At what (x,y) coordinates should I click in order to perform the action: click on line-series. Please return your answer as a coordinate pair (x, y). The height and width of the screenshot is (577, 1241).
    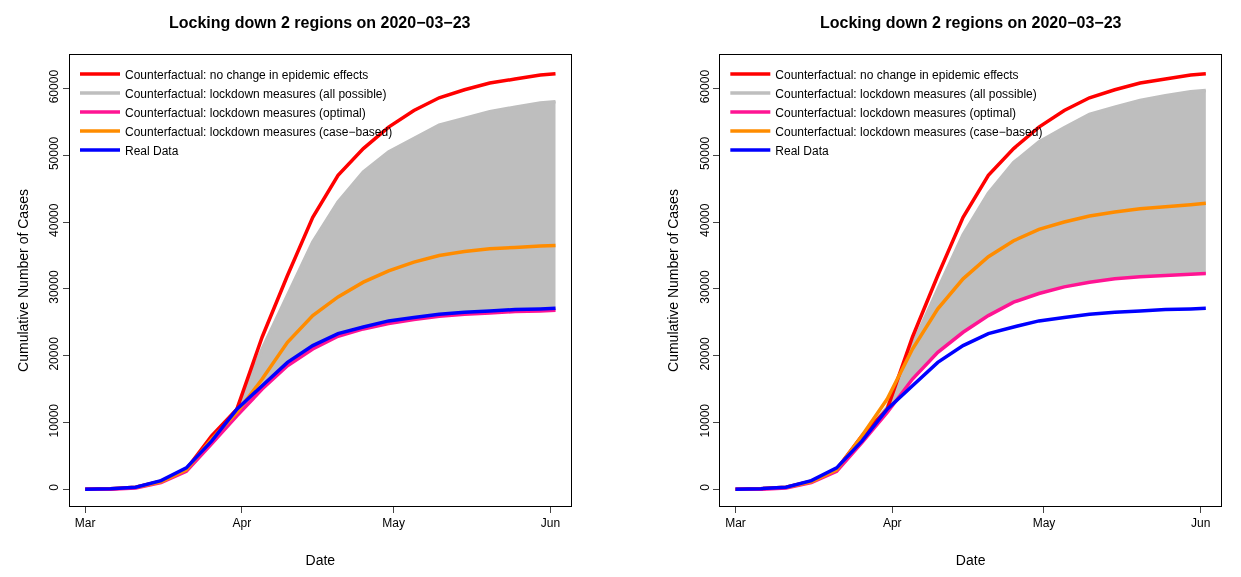
    Looking at the image, I should click on (970, 399).